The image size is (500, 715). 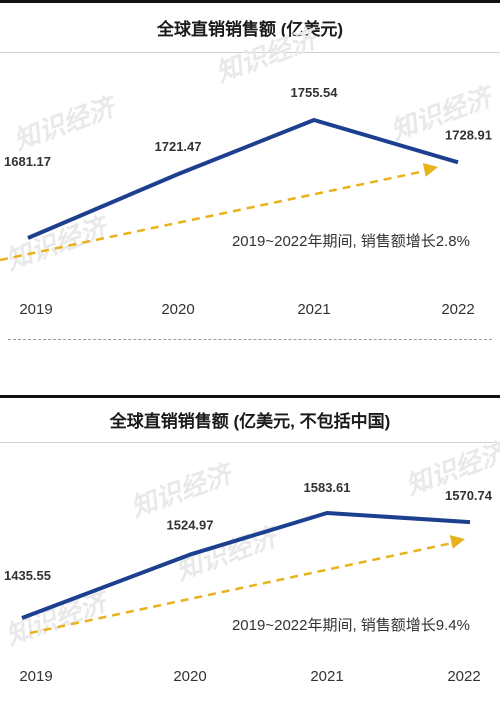 I want to click on data-label: 1524.97, so click(x=190, y=525).